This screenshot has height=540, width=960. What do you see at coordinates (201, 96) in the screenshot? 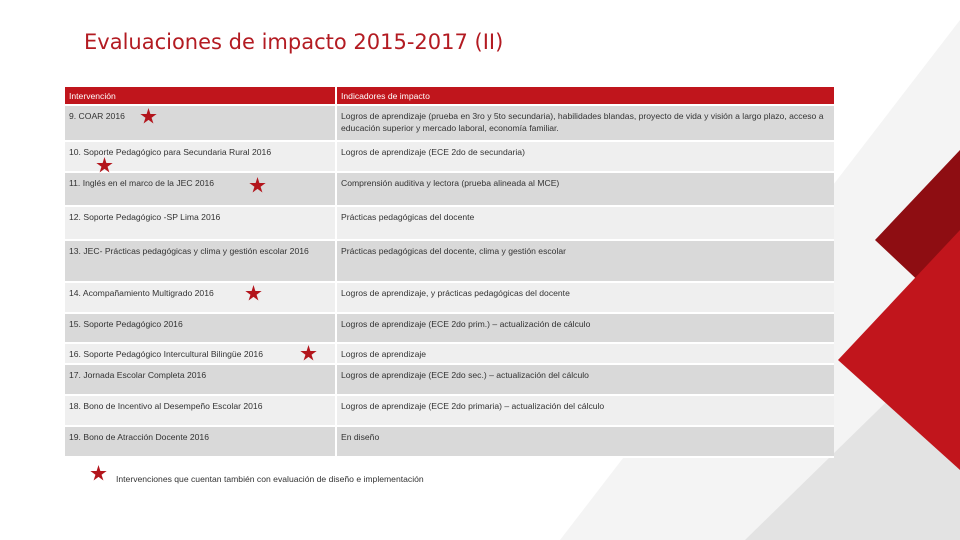
I see `header-intervention: Intervención` at bounding box center [201, 96].